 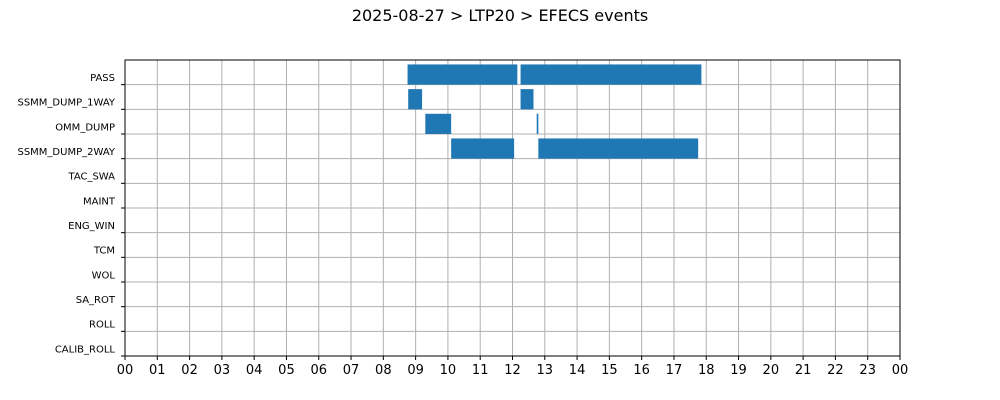 I want to click on category-label-eng-win: ENG_WIN, so click(x=91, y=226).